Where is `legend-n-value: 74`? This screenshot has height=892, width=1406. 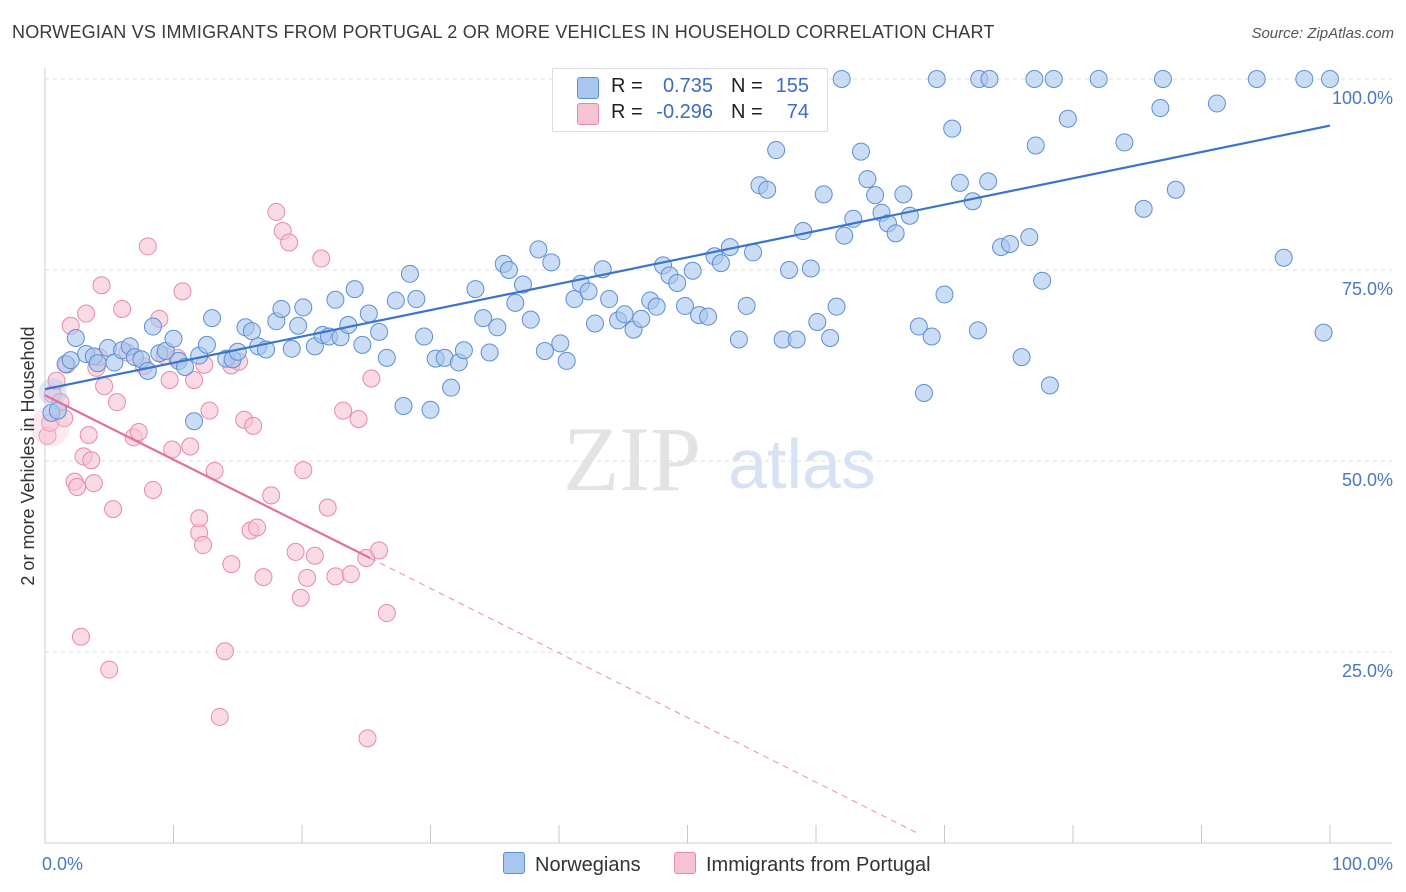
legend-n-value: 74 is located at coordinates (797, 112).